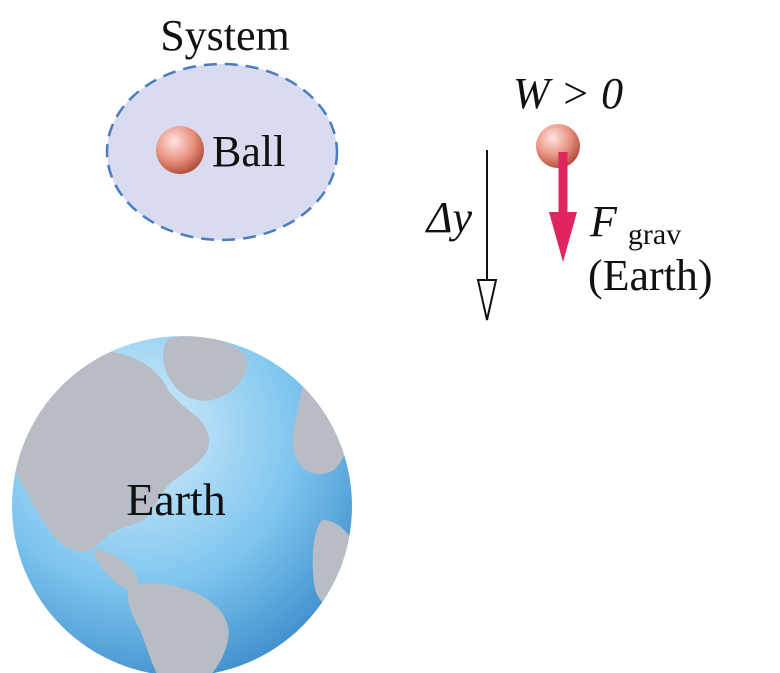 Image resolution: width=780 pixels, height=673 pixels. Describe the element at coordinates (449, 217) in the screenshot. I see `delta-y-label: Δy` at that location.